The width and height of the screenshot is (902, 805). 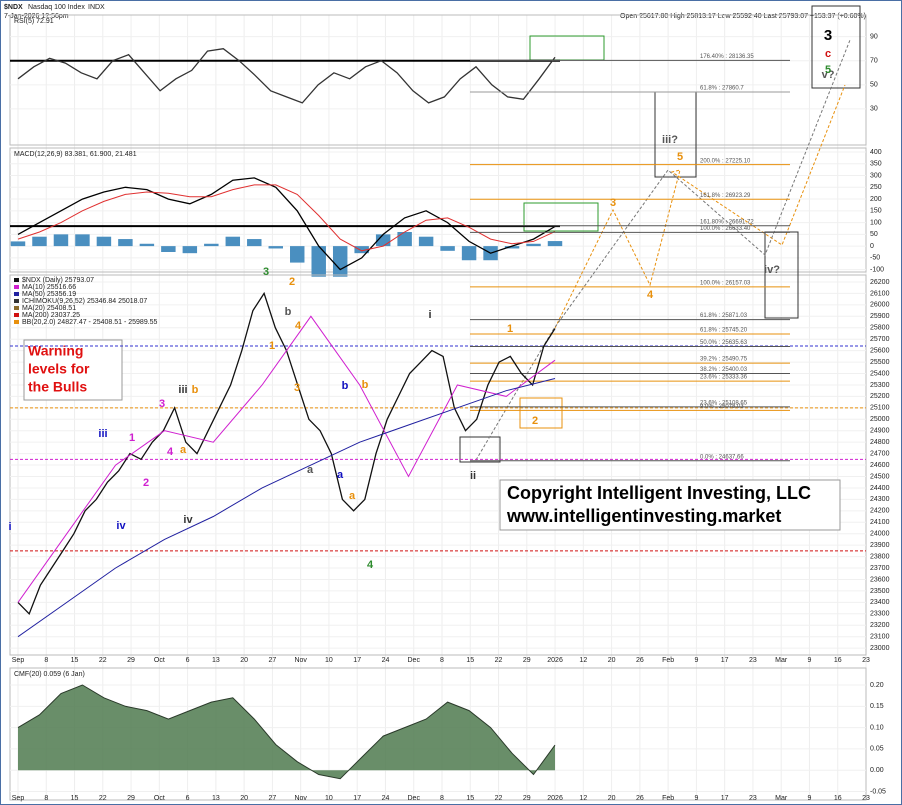 I want to click on panel-title: CMF(20) 0.059 (6 Jan), so click(x=49, y=674).